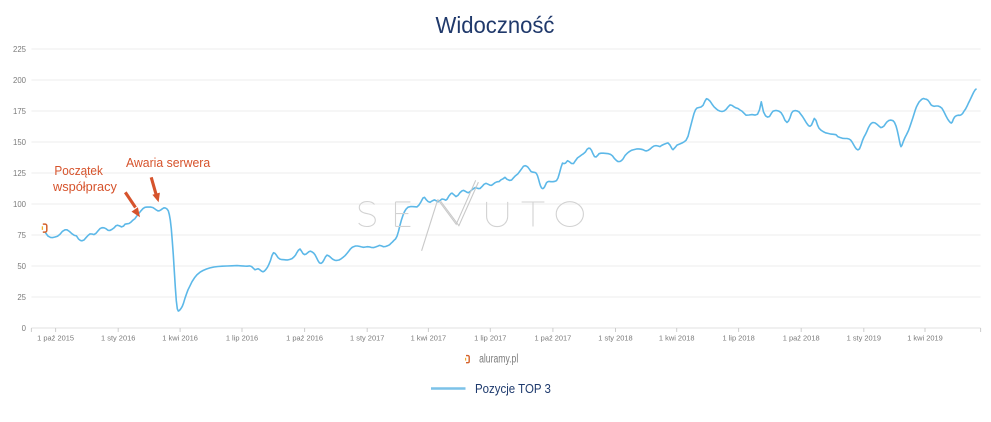 This screenshot has height=422, width=991. Describe the element at coordinates (738, 338) in the screenshot. I see `svg-text: 1 lip 2018` at that location.